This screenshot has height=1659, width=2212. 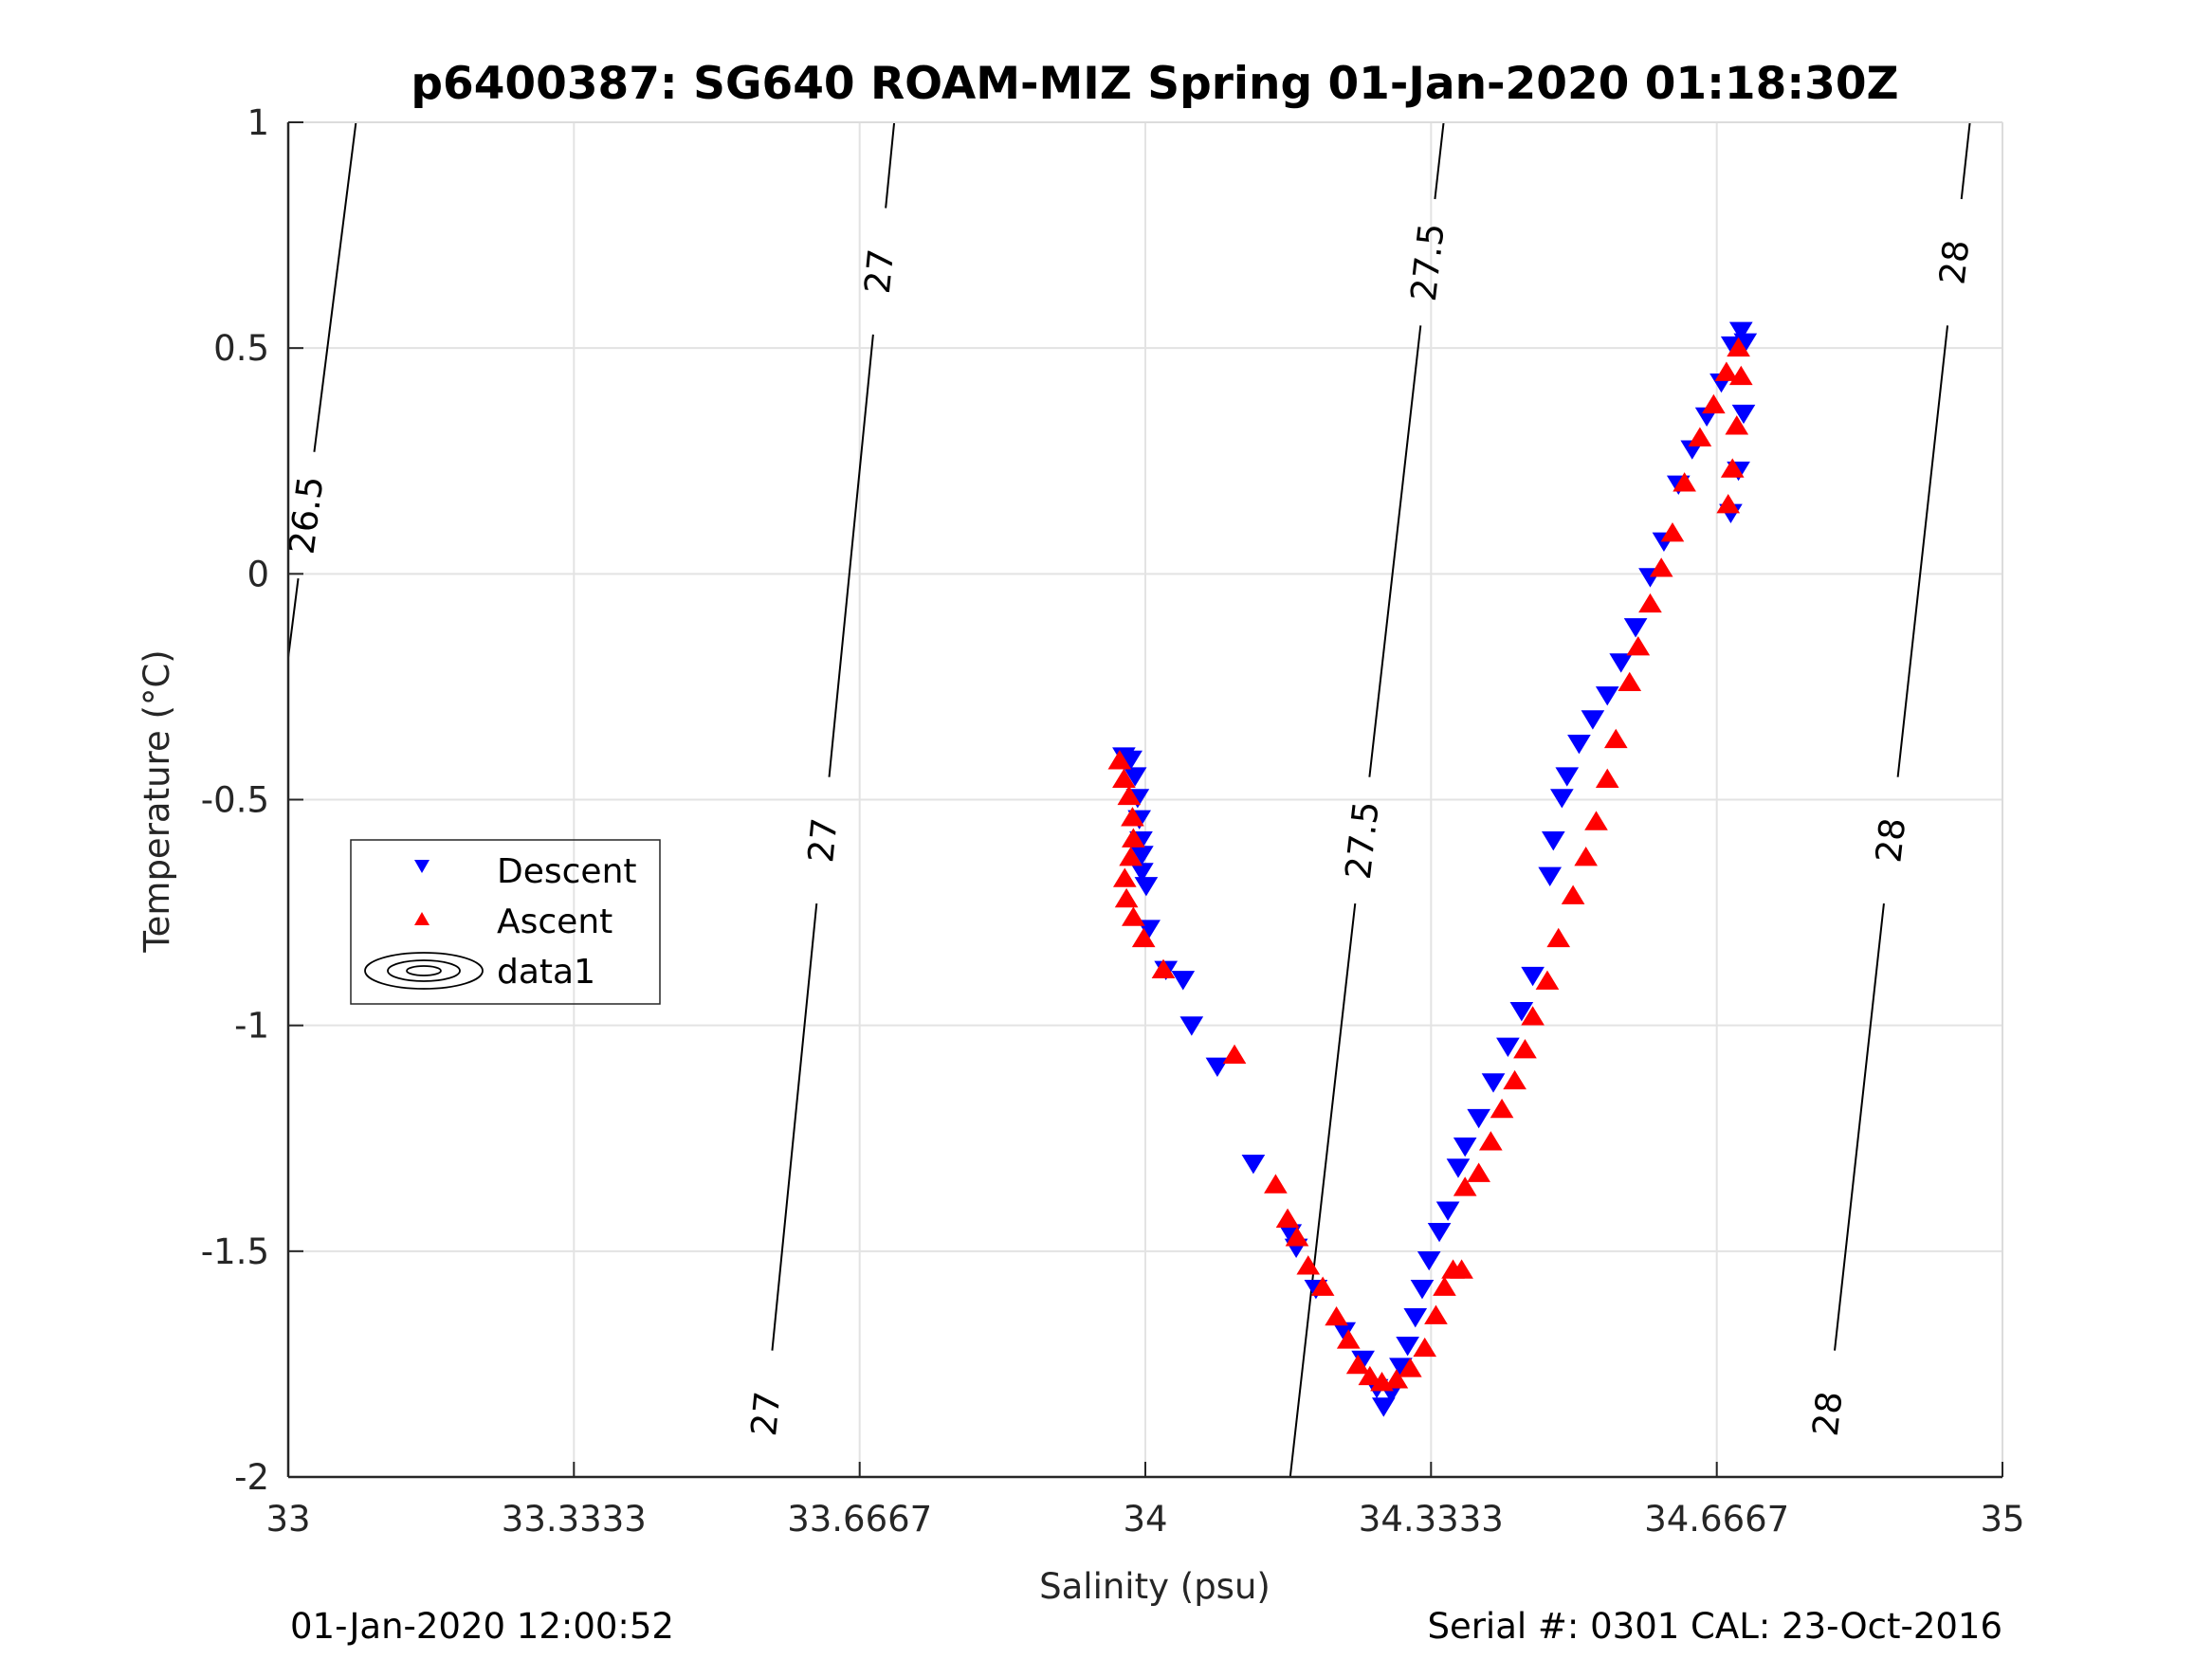 I want to click on legend-ascent-marker-icon, so click(x=422, y=918).